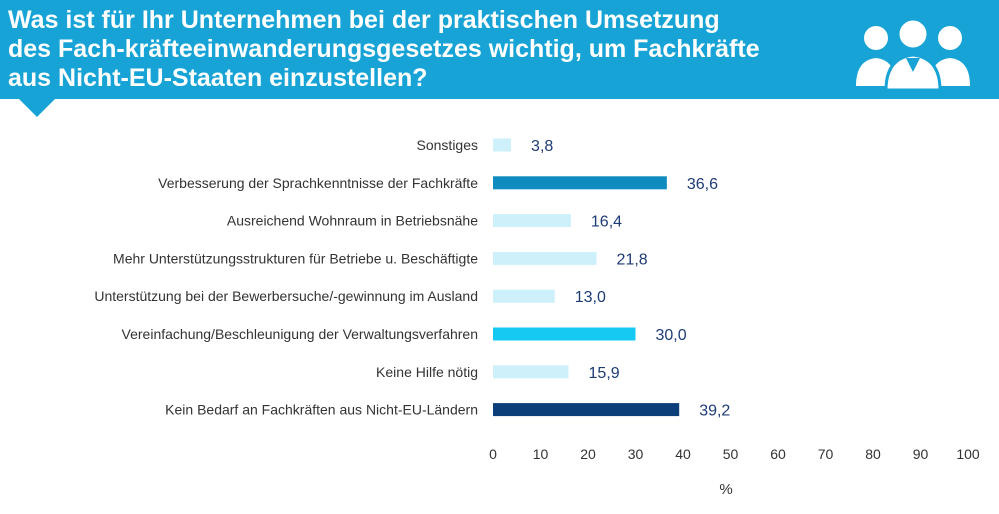 This screenshot has width=999, height=514. What do you see at coordinates (702, 184) in the screenshot?
I see `value-label: 36,6` at bounding box center [702, 184].